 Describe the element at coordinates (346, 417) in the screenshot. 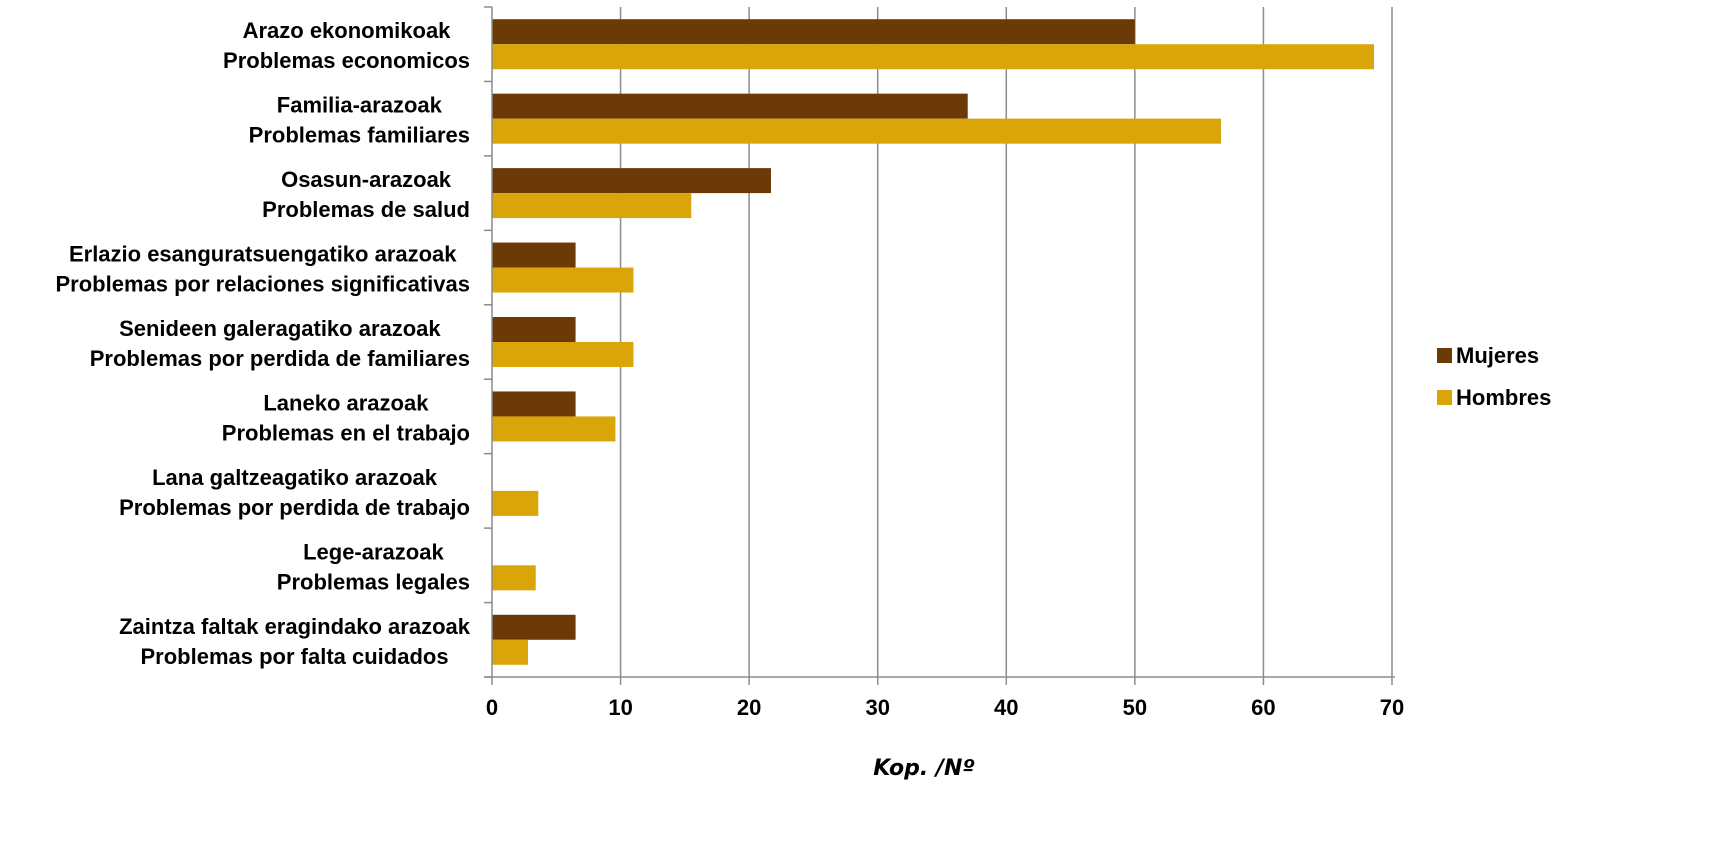

I see `category-label: Laneko arazoak Problemas en el trabajo` at that location.